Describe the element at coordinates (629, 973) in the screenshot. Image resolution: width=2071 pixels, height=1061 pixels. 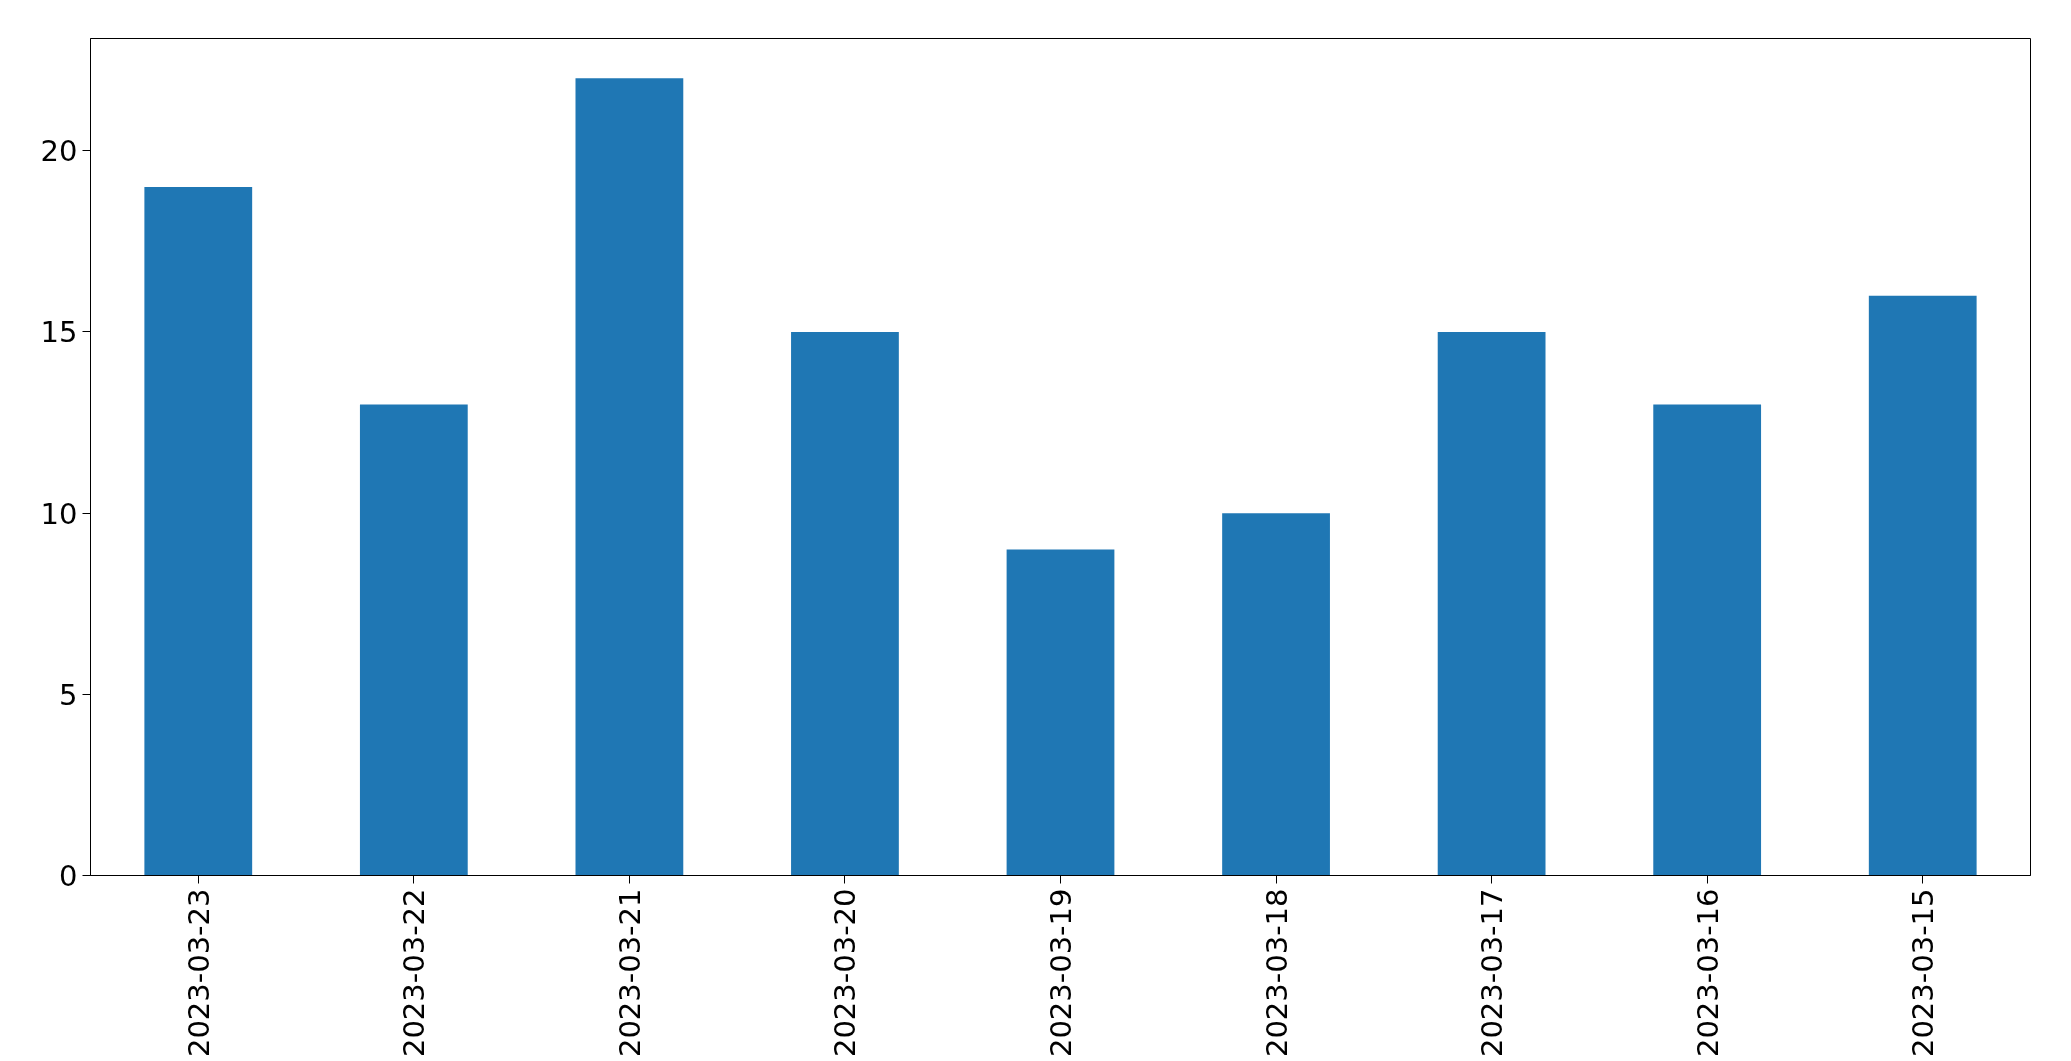
I see `x-tick-label: 2023-03-21` at that location.